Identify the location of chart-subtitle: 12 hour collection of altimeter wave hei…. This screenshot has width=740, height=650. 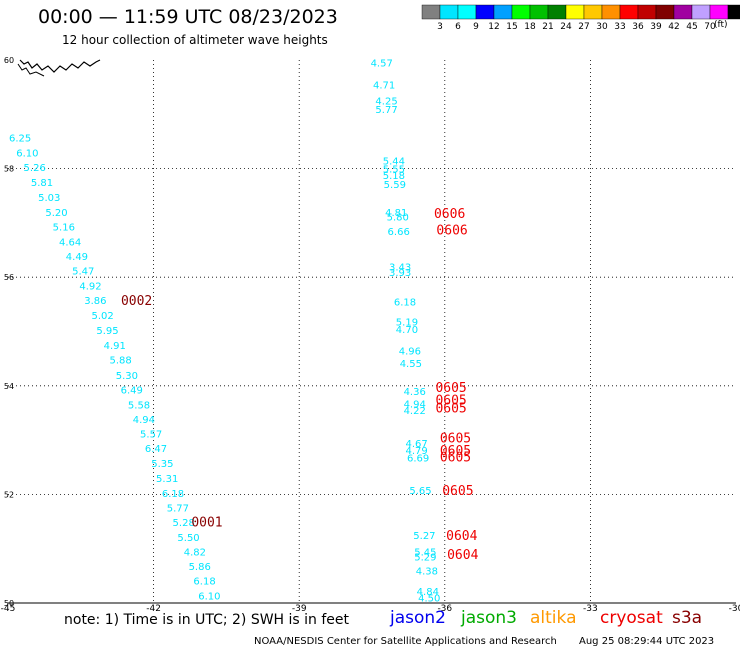
(195, 40).